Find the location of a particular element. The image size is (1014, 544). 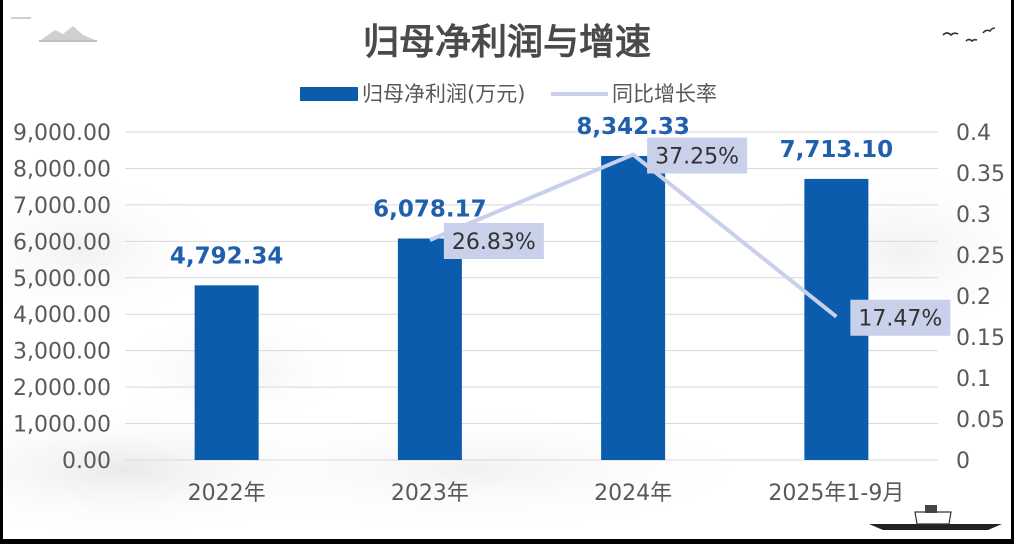

left-axis-tick-label: 5,000.00 is located at coordinates (62, 279).